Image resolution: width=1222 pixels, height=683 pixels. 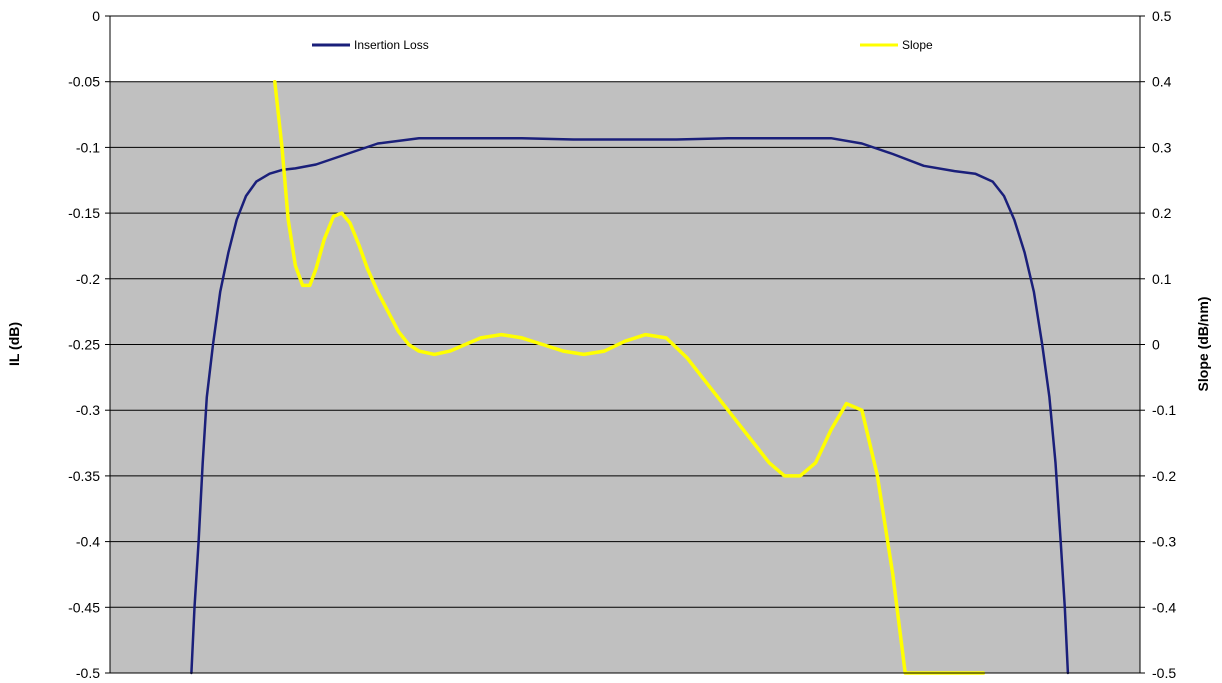 What do you see at coordinates (88, 673) in the screenshot?
I see `left-tick-label: -0.5` at bounding box center [88, 673].